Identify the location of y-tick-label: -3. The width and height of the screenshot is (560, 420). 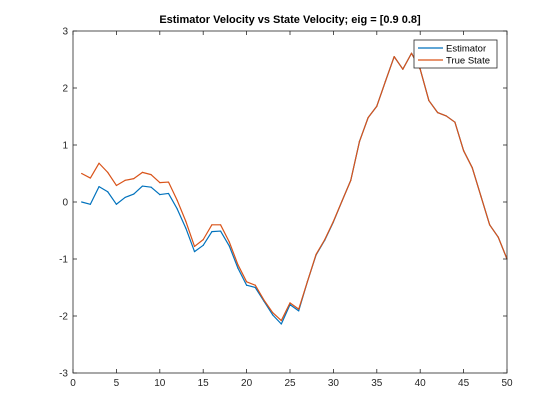
(63, 374).